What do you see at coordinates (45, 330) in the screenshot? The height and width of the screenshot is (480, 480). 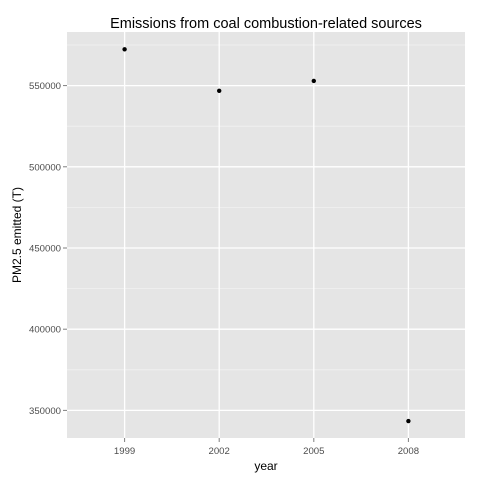 I see `y-tick-label: 400000` at bounding box center [45, 330].